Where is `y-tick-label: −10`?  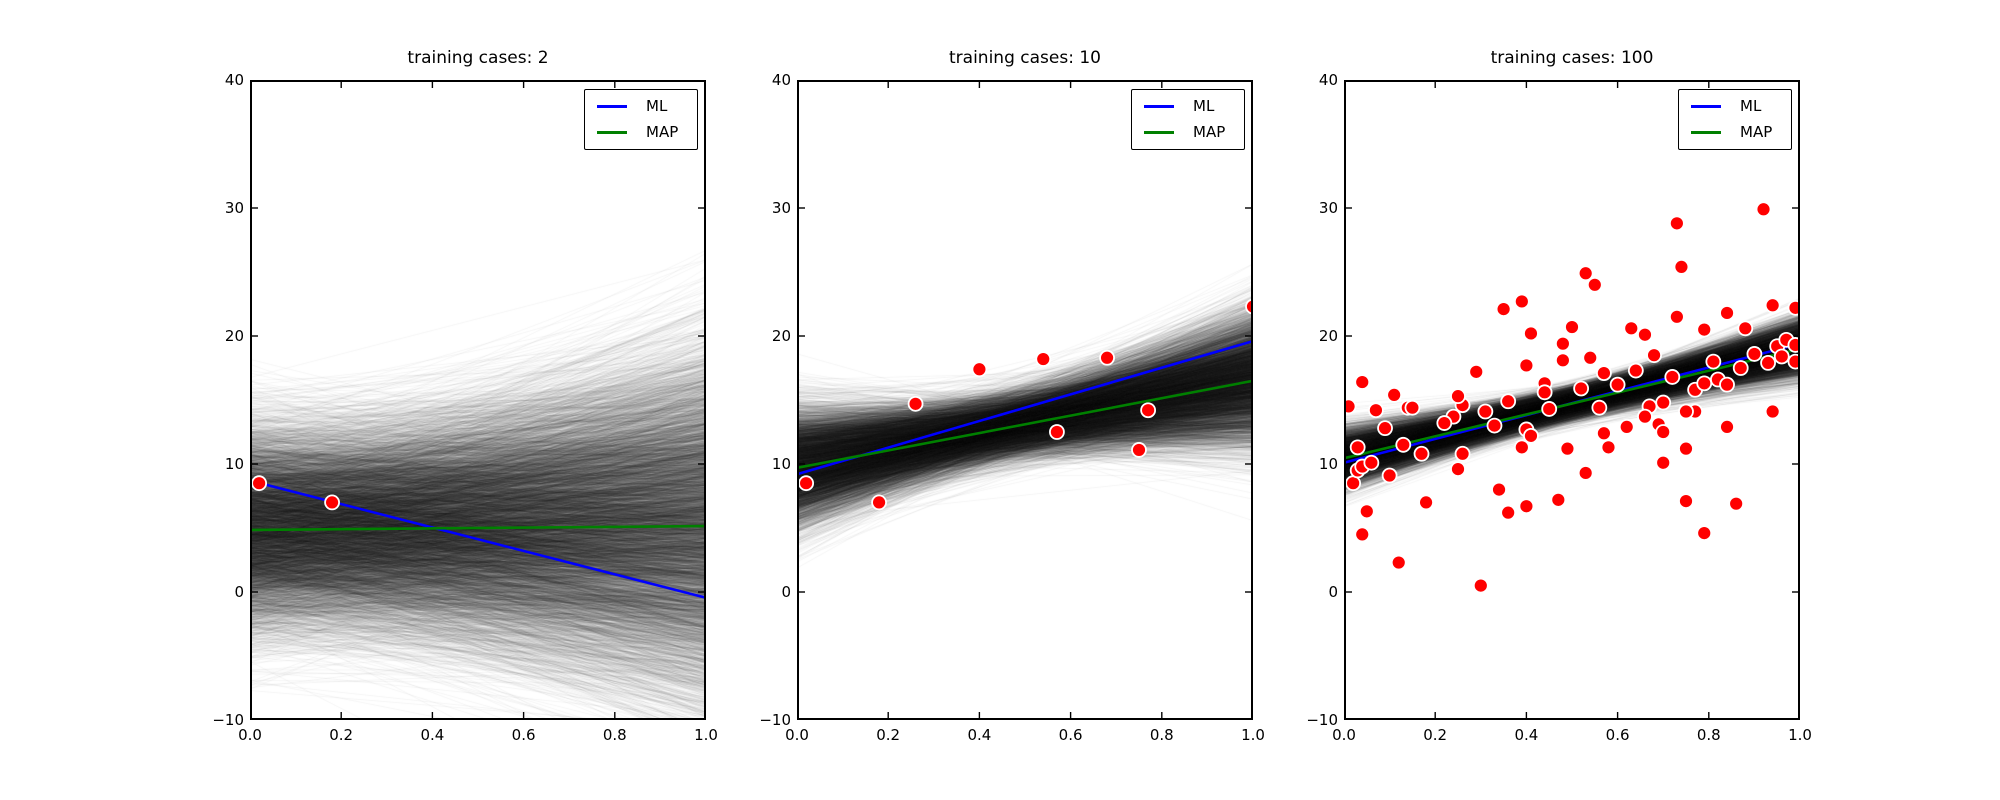
y-tick-label: −10 is located at coordinates (228, 720).